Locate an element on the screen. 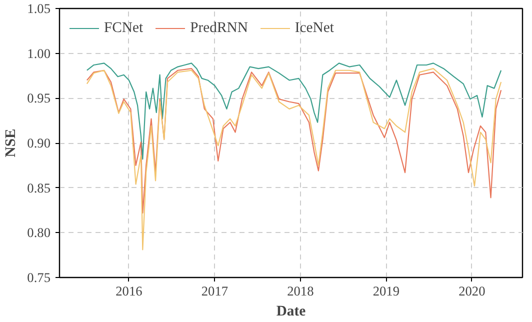 Image resolution: width=532 pixels, height=322 pixels. x-axis-title: Date is located at coordinates (291, 312).